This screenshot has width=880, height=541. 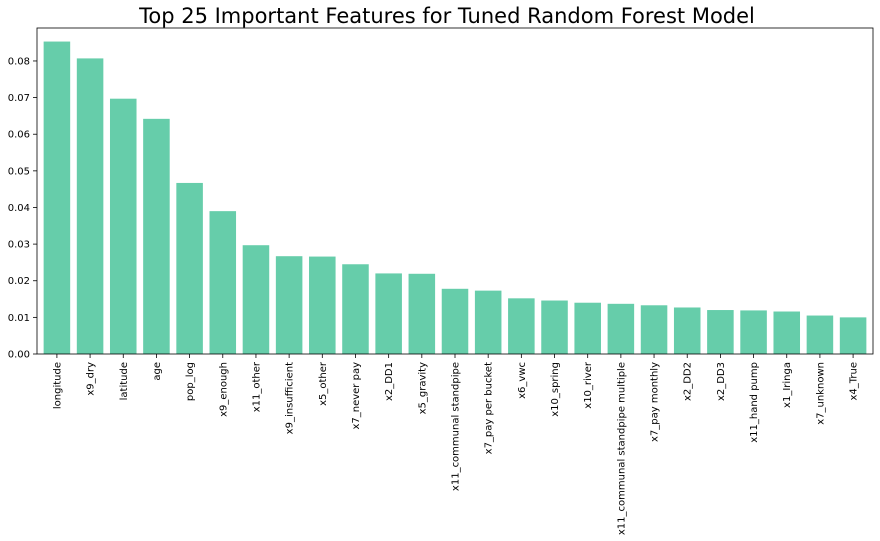 What do you see at coordinates (19, 355) in the screenshot?
I see `y-tick-label: 0.00` at bounding box center [19, 355].